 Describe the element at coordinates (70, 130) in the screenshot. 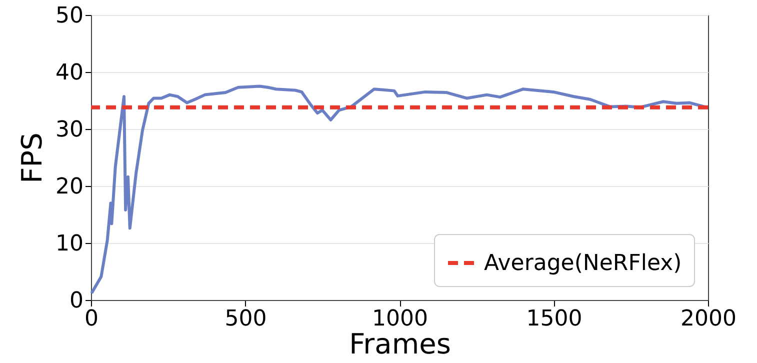

I see `y-tick-label: 30` at that location.